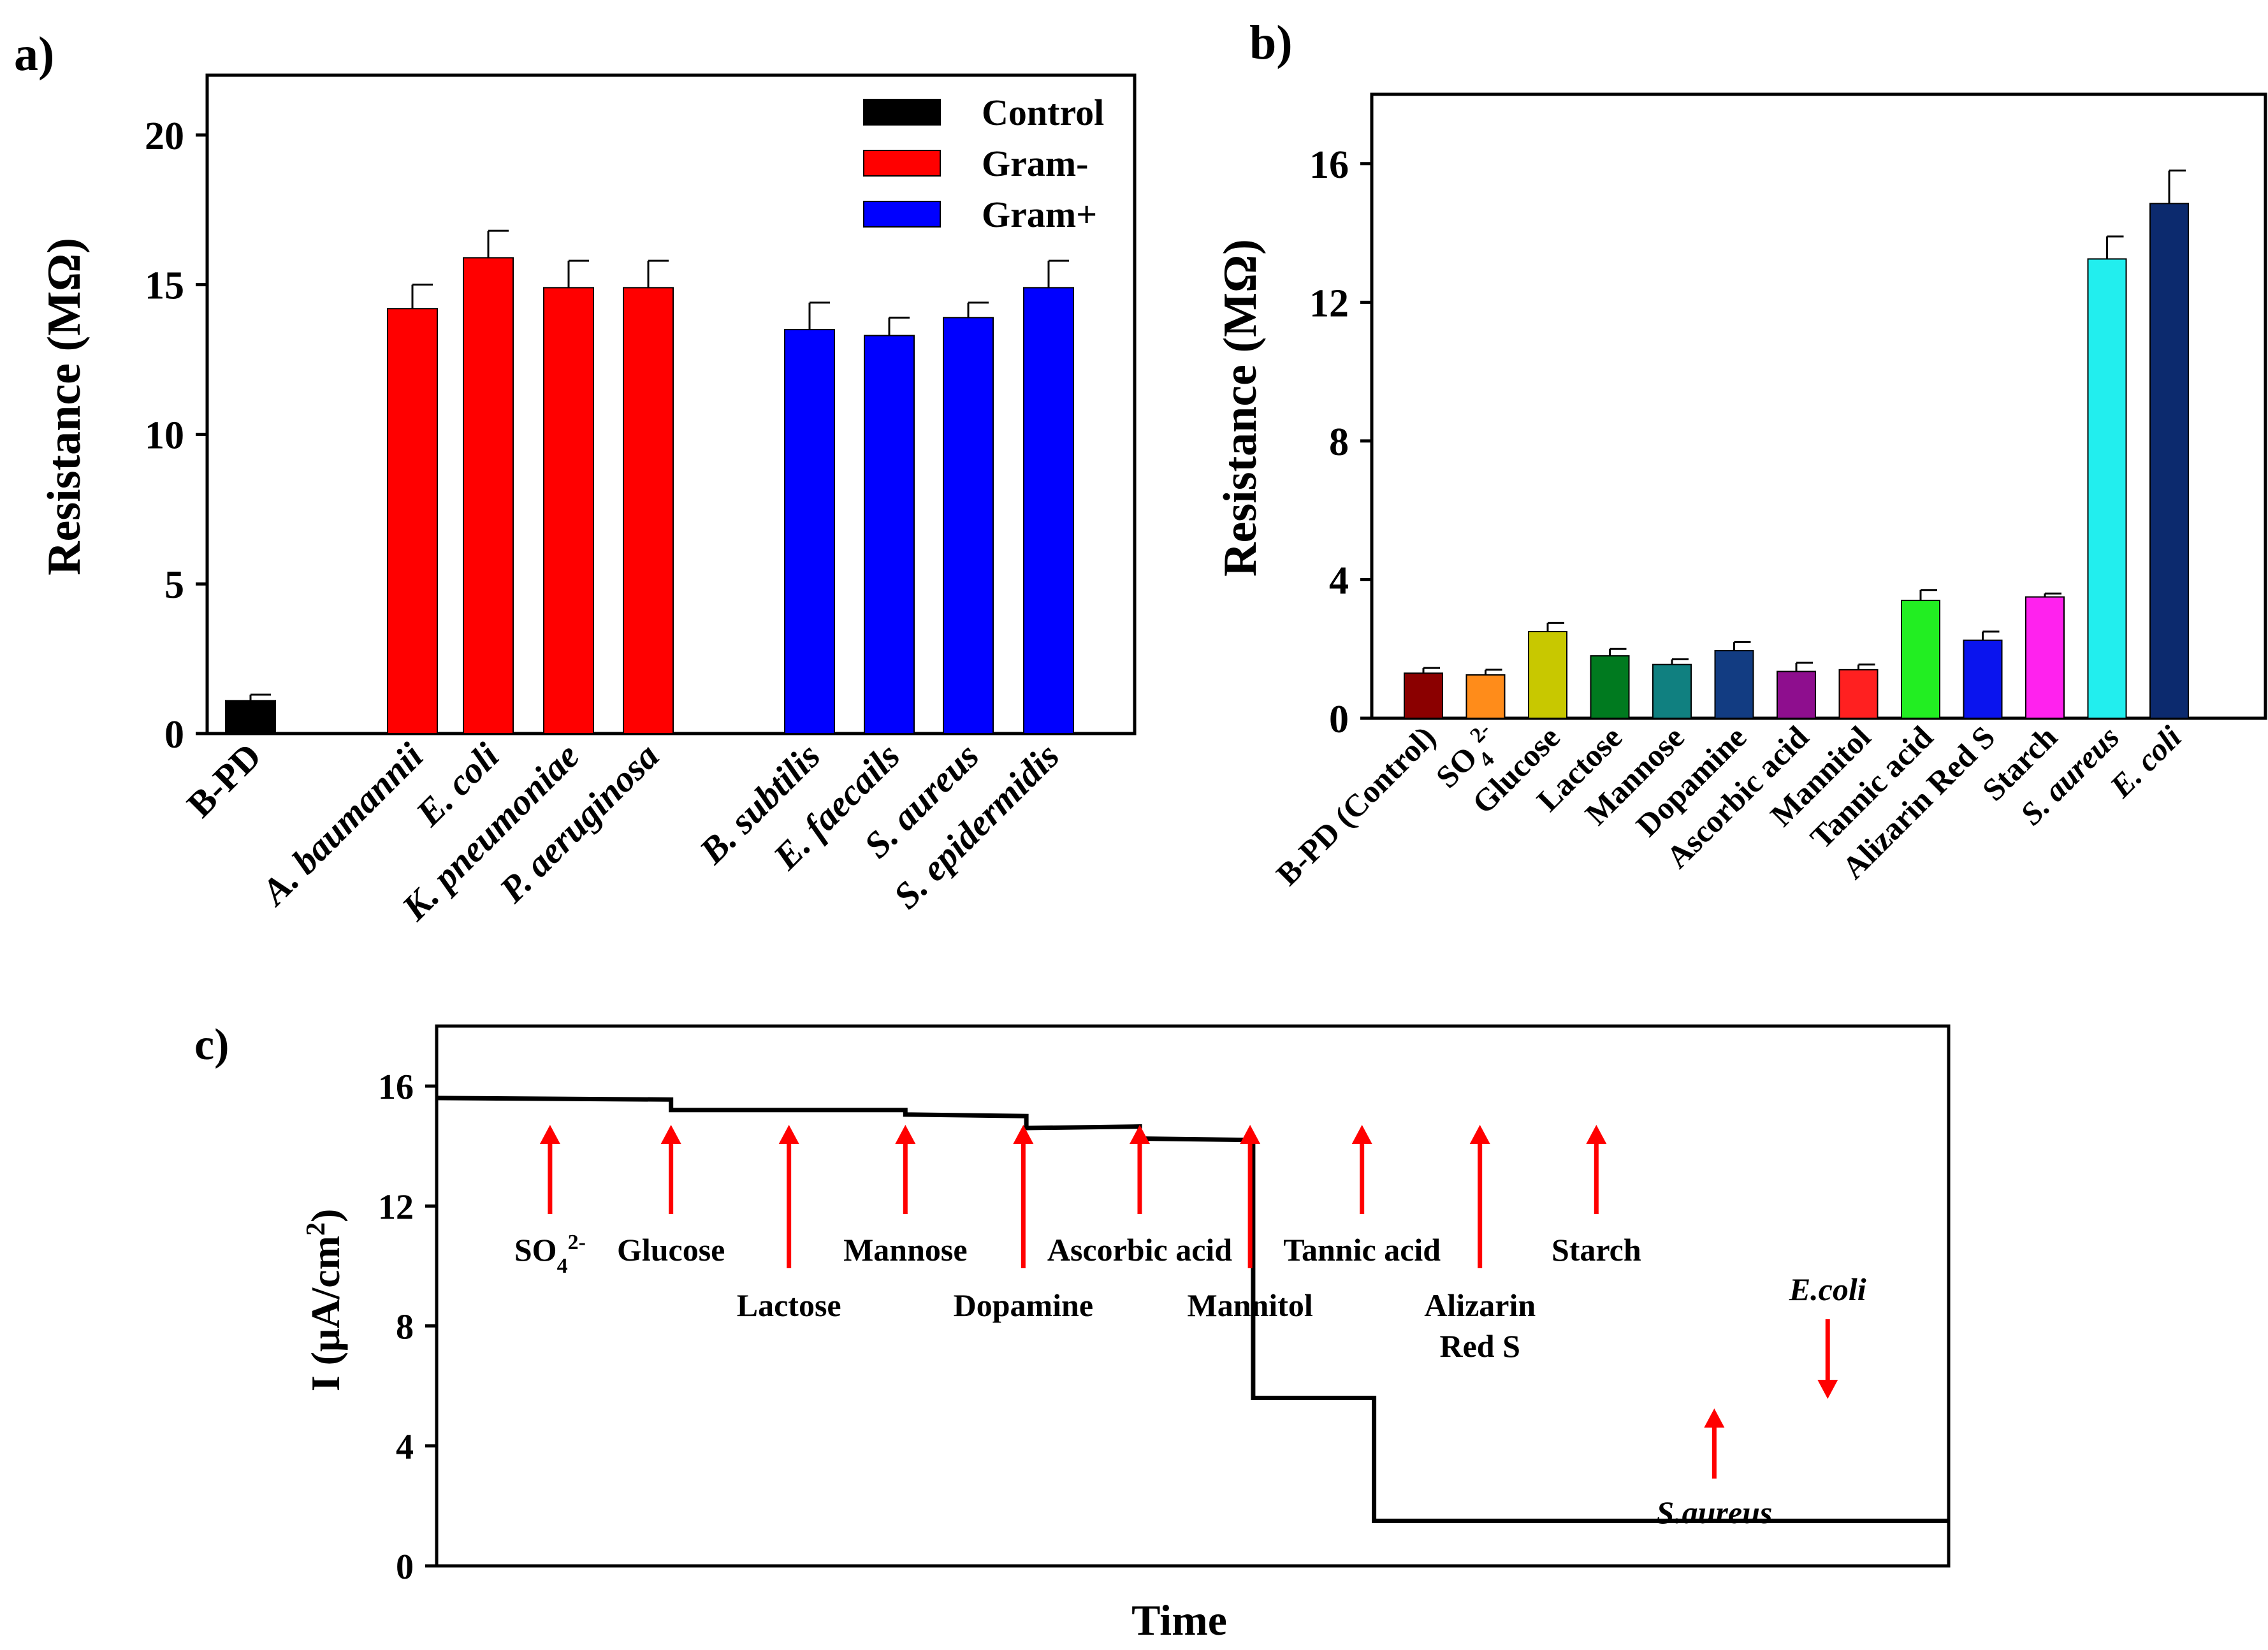 This screenshot has height=1650, width=2268. I want to click on panel-b-x-tick-label: E. coli, so click(2145, 762).